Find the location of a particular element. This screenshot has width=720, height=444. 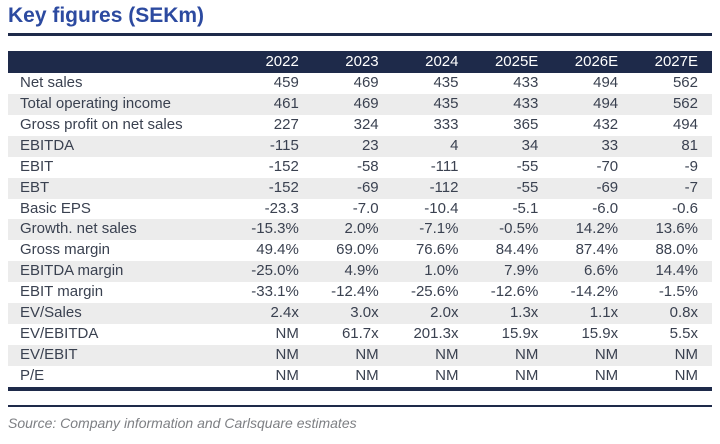

cell-value: -25.0% is located at coordinates (275, 271).